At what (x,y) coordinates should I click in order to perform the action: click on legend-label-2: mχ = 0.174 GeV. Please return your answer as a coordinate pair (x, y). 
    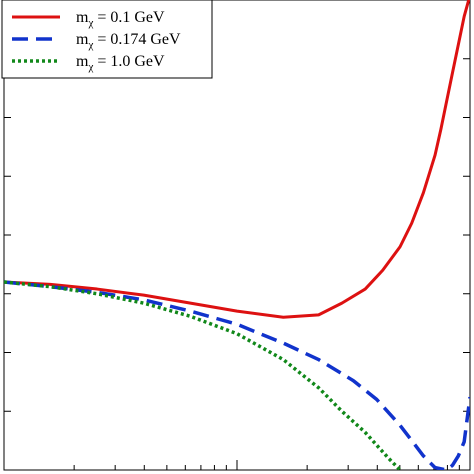
    Looking at the image, I should click on (128, 41).